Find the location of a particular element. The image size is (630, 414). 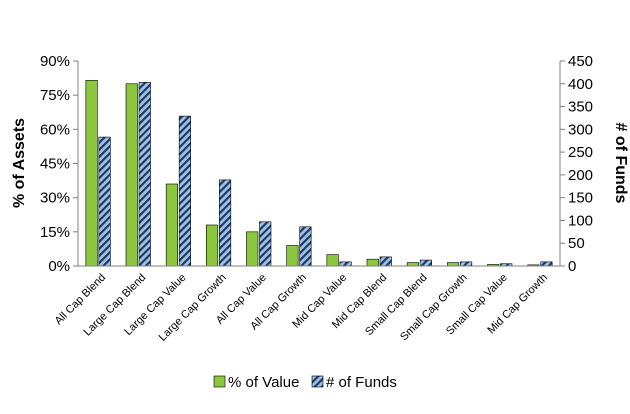

left-tick-label: 60% is located at coordinates (55, 129).